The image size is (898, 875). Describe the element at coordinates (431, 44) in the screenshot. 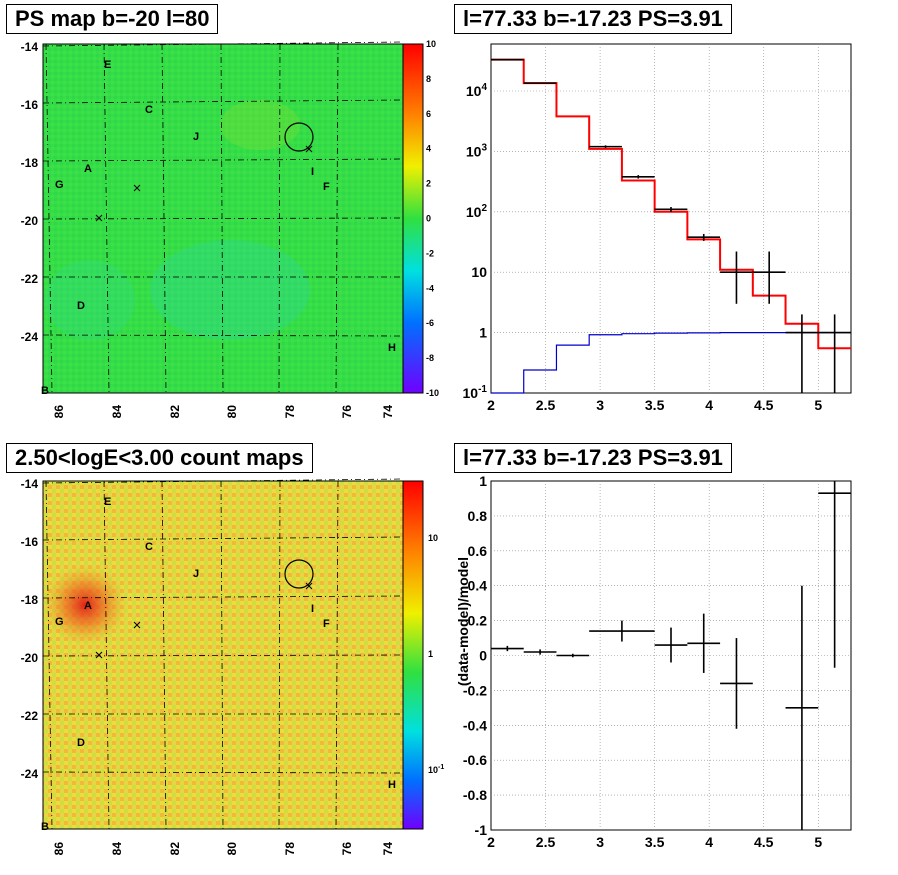

I see `ps-colorbar-tick: 10` at that location.